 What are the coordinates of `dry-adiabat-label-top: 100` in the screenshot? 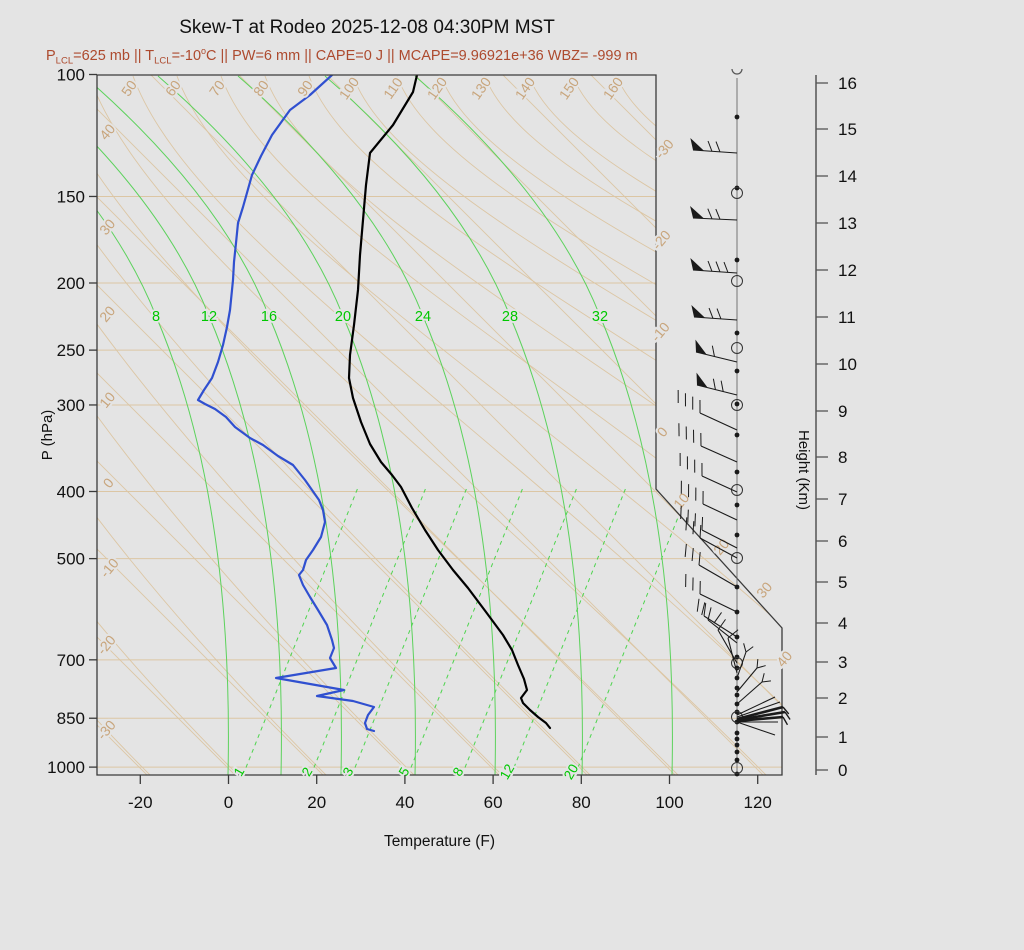 It's located at (349, 88).